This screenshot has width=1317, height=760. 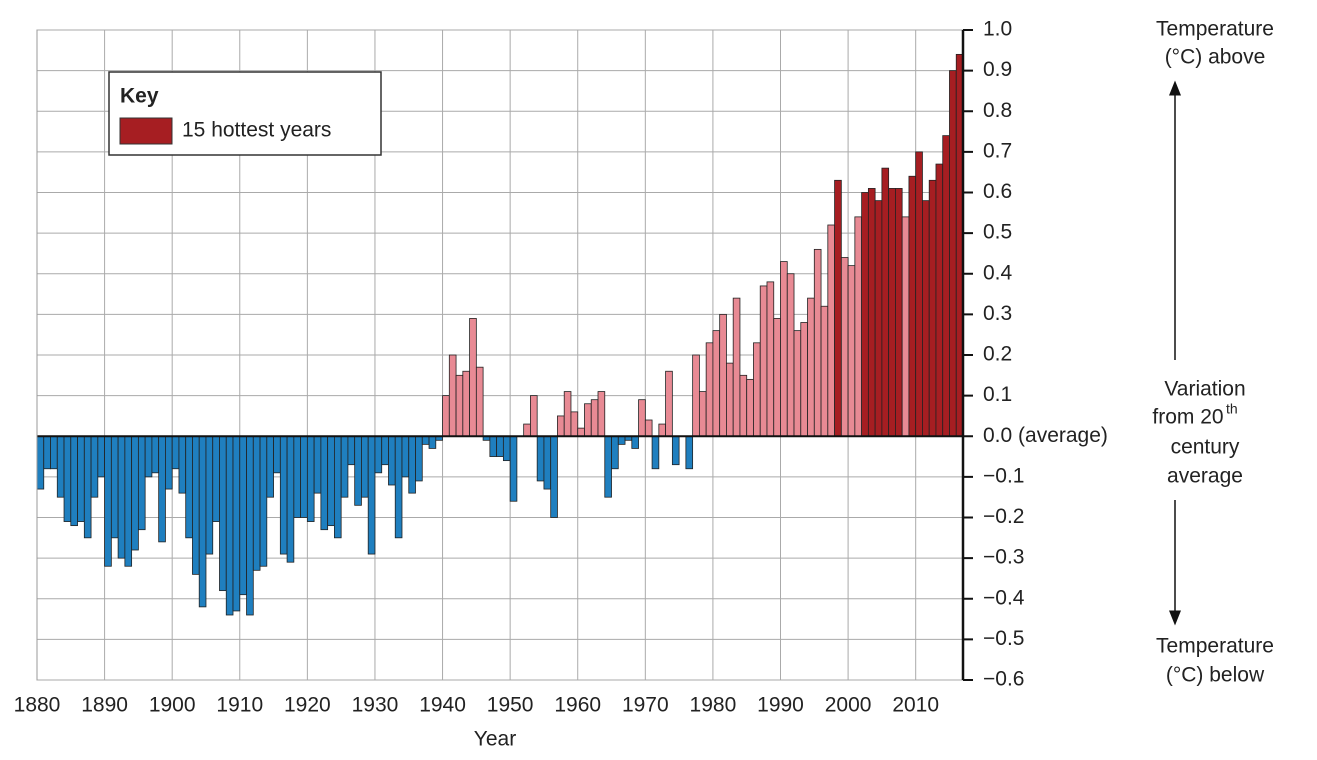 I want to click on y-tick-label: −0.3, so click(x=1003, y=557).